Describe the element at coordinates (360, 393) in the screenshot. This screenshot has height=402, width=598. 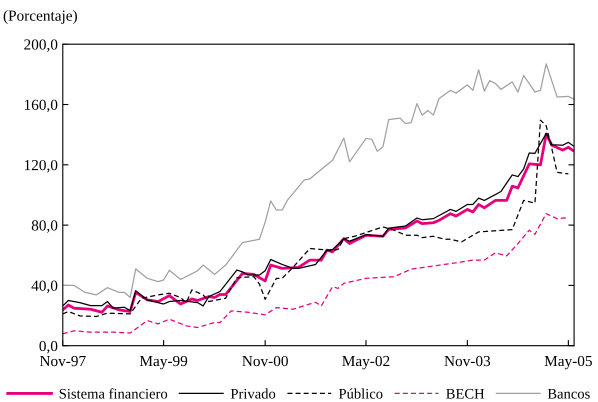
I see `legend-label: Público` at that location.